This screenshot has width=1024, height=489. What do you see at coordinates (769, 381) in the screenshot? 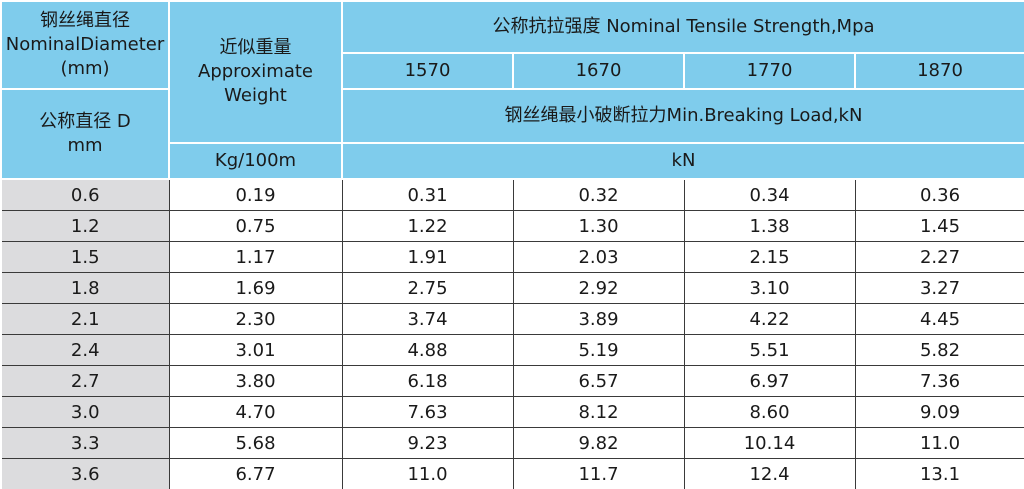
I see `cell-breaking-load: 6.97` at bounding box center [769, 381].